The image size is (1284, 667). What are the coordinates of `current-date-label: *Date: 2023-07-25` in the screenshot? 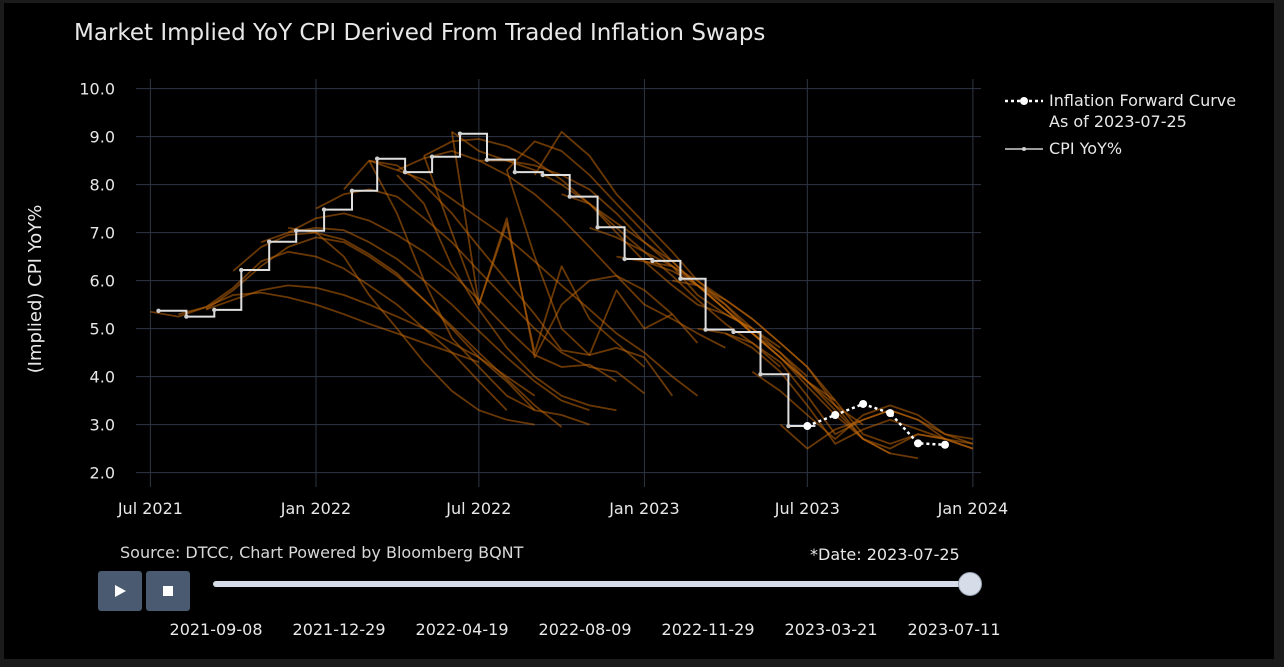 It's located at (885, 554).